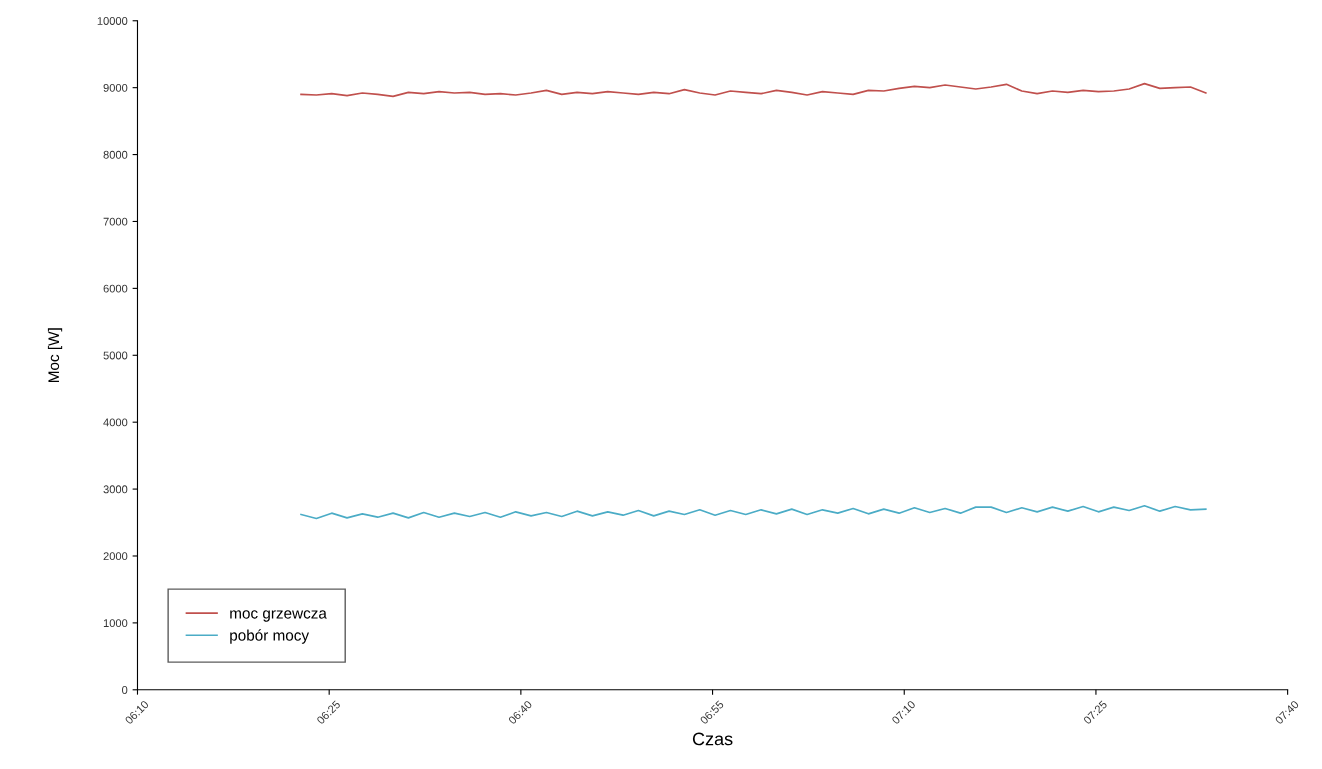 This screenshot has height=769, width=1322. What do you see at coordinates (55, 355) in the screenshot?
I see `y-axis-title: Moc [W]` at bounding box center [55, 355].